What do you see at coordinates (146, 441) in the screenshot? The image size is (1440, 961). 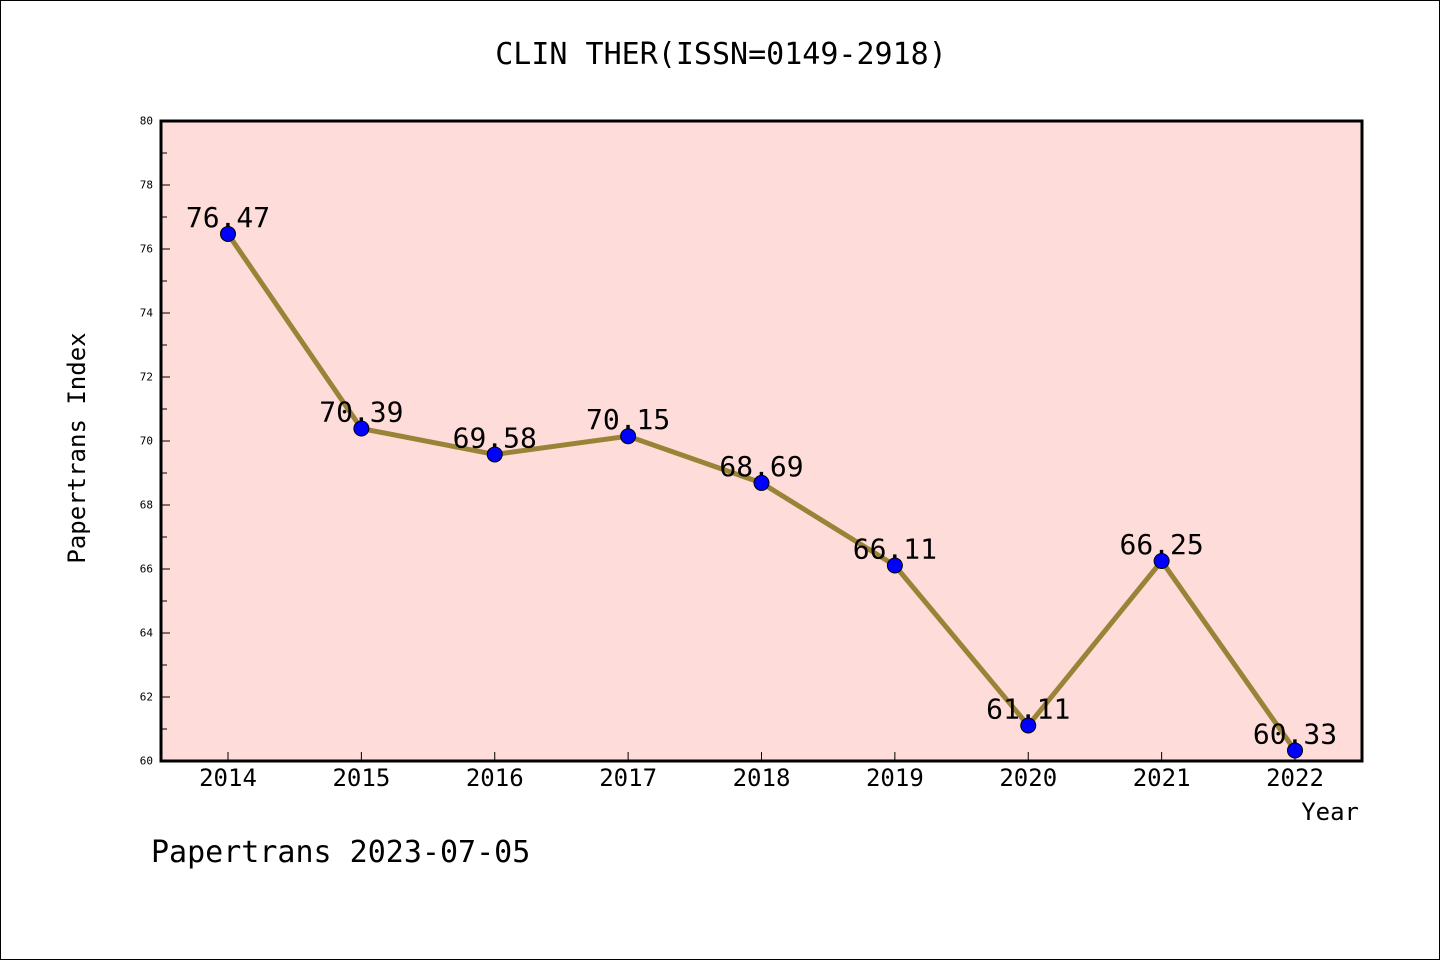 I see `y-tick-label: 70` at bounding box center [146, 441].